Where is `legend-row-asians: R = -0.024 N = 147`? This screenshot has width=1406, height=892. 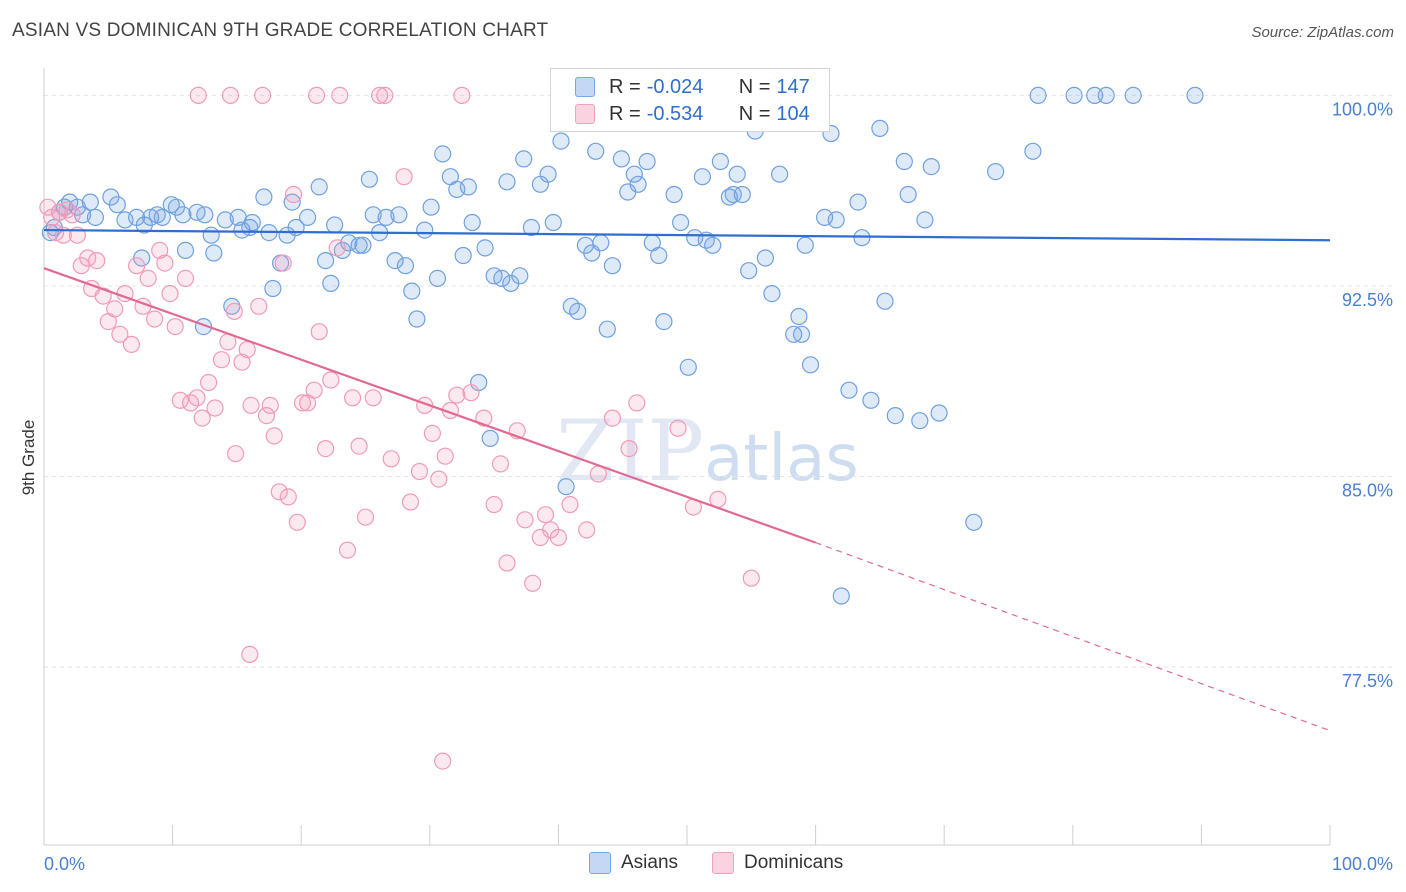
legend-row-asians: R = -0.024 N = 147 is located at coordinates (692, 87).